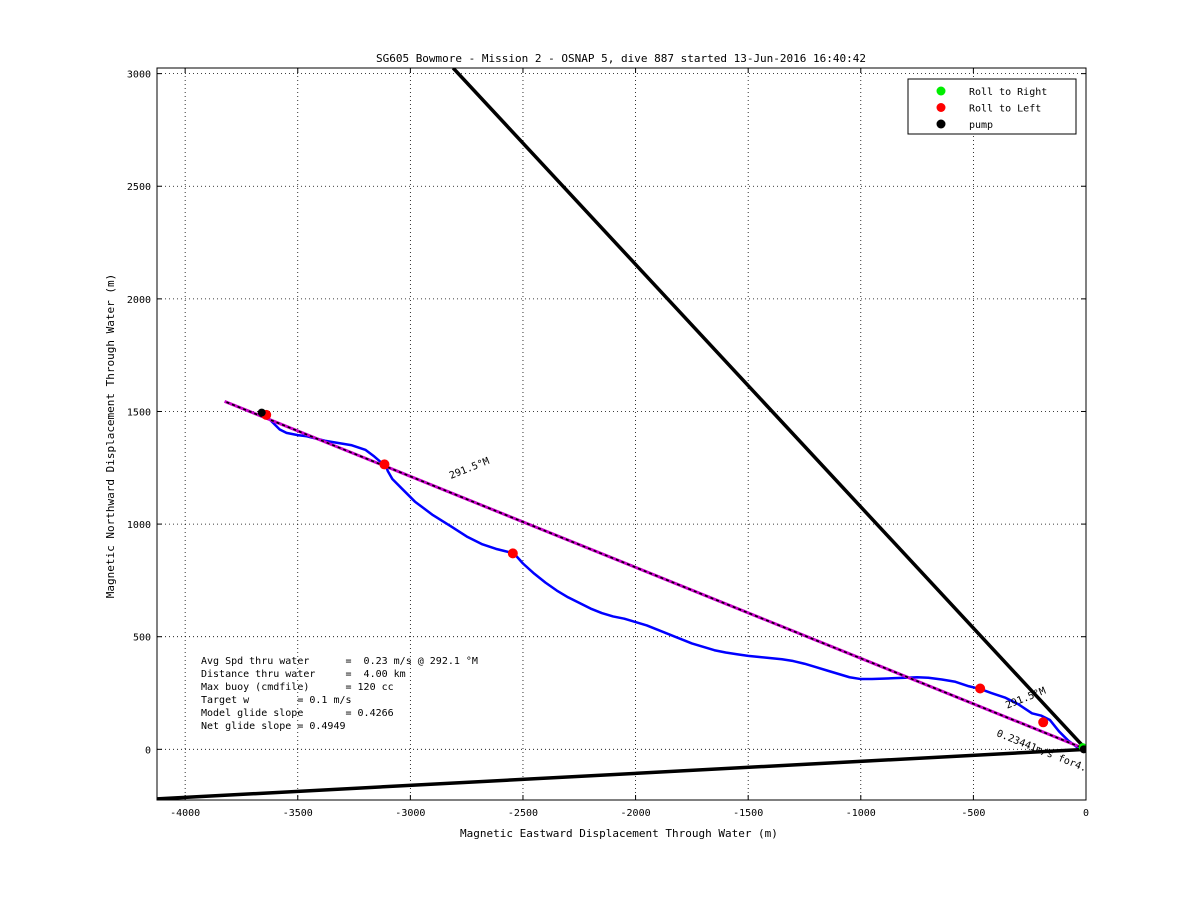 This screenshot has width=1200, height=900. What do you see at coordinates (298, 813) in the screenshot?
I see `x-tick-label: -3500` at bounding box center [298, 813].